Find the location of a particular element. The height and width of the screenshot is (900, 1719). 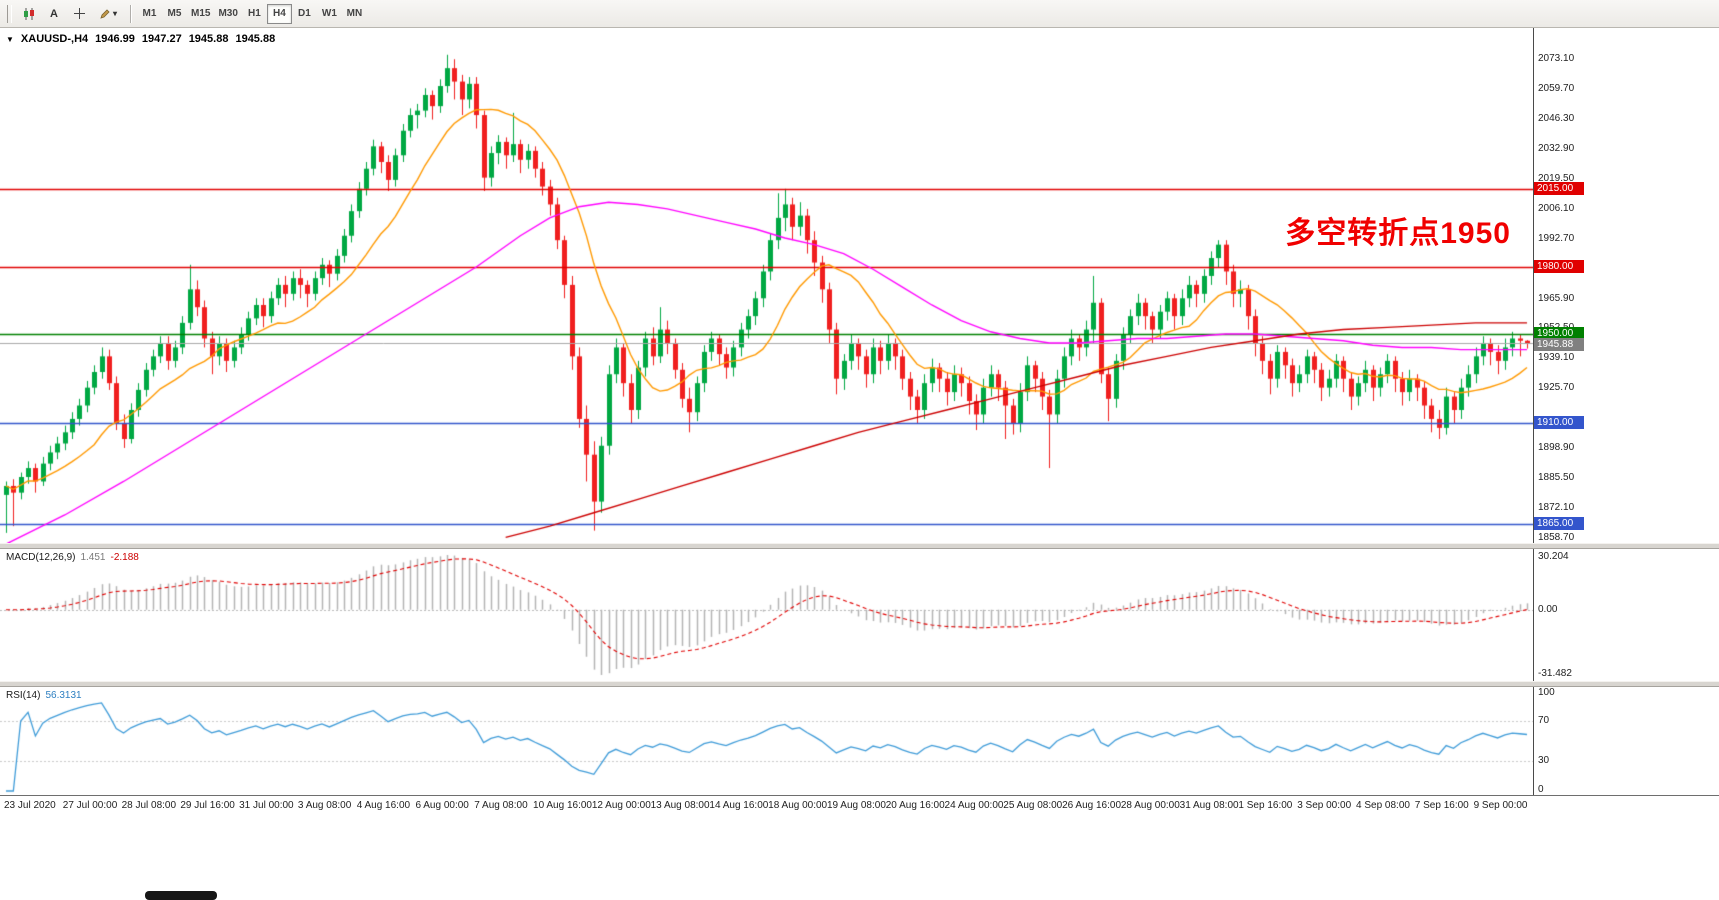

timeframe-button-m15: M15 is located at coordinates (200, 14).